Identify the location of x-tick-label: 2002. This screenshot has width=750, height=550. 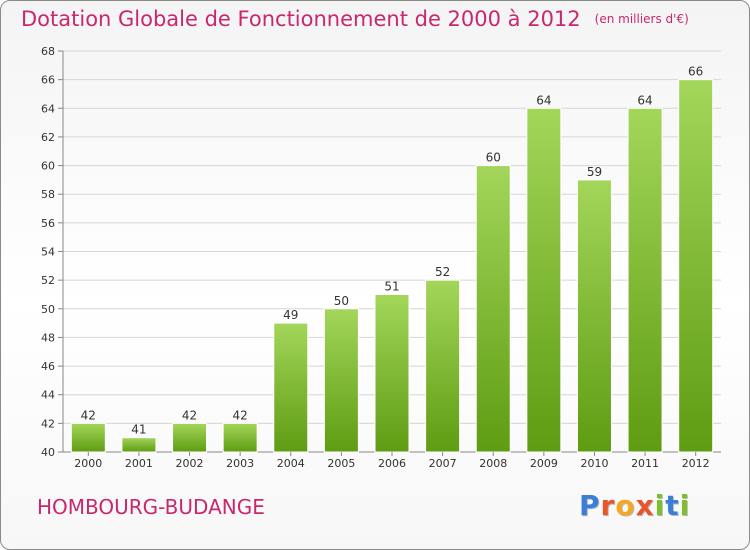
(190, 463).